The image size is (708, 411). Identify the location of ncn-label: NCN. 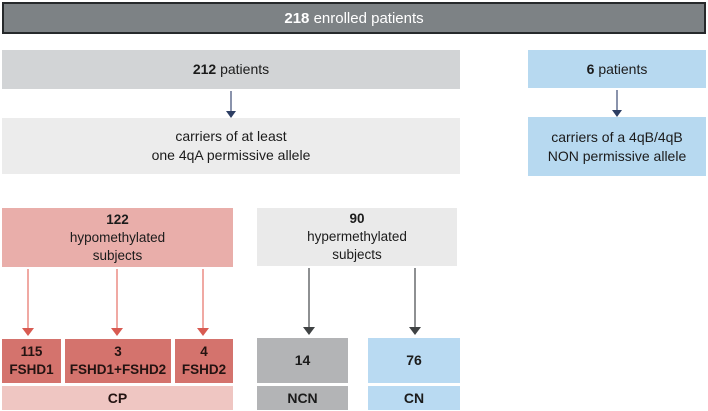
(302, 397).